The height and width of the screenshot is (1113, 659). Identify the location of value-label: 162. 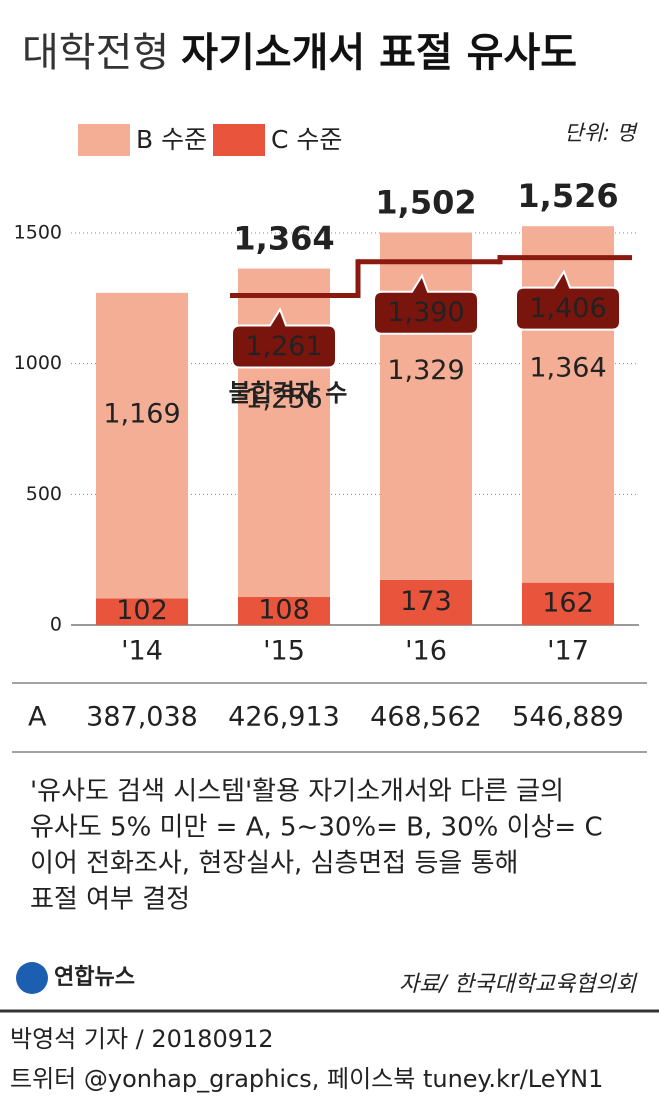
(568, 602).